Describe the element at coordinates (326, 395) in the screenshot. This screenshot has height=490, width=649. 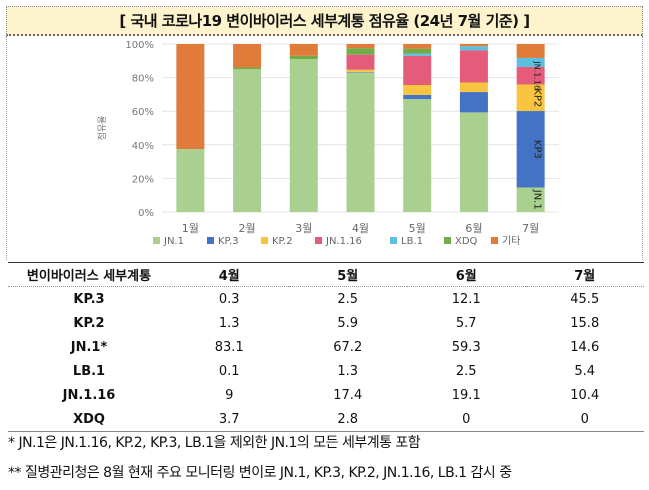
I see `table-row: JN.1.16 9 17.4 19.1 10.4` at that location.